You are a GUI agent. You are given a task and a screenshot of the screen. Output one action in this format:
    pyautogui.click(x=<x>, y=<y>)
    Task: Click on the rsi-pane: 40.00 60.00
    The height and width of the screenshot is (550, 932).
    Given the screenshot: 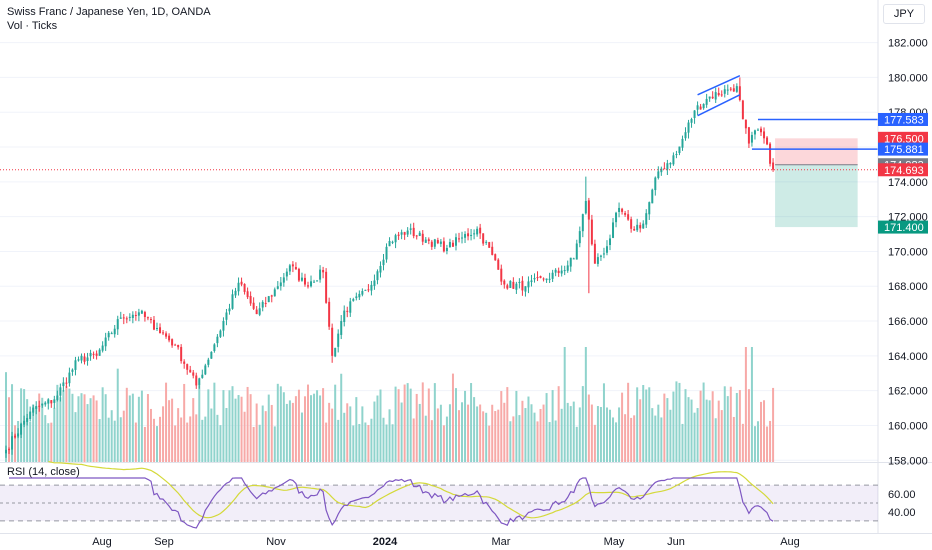 What is the action you would take?
    pyautogui.click(x=458, y=494)
    